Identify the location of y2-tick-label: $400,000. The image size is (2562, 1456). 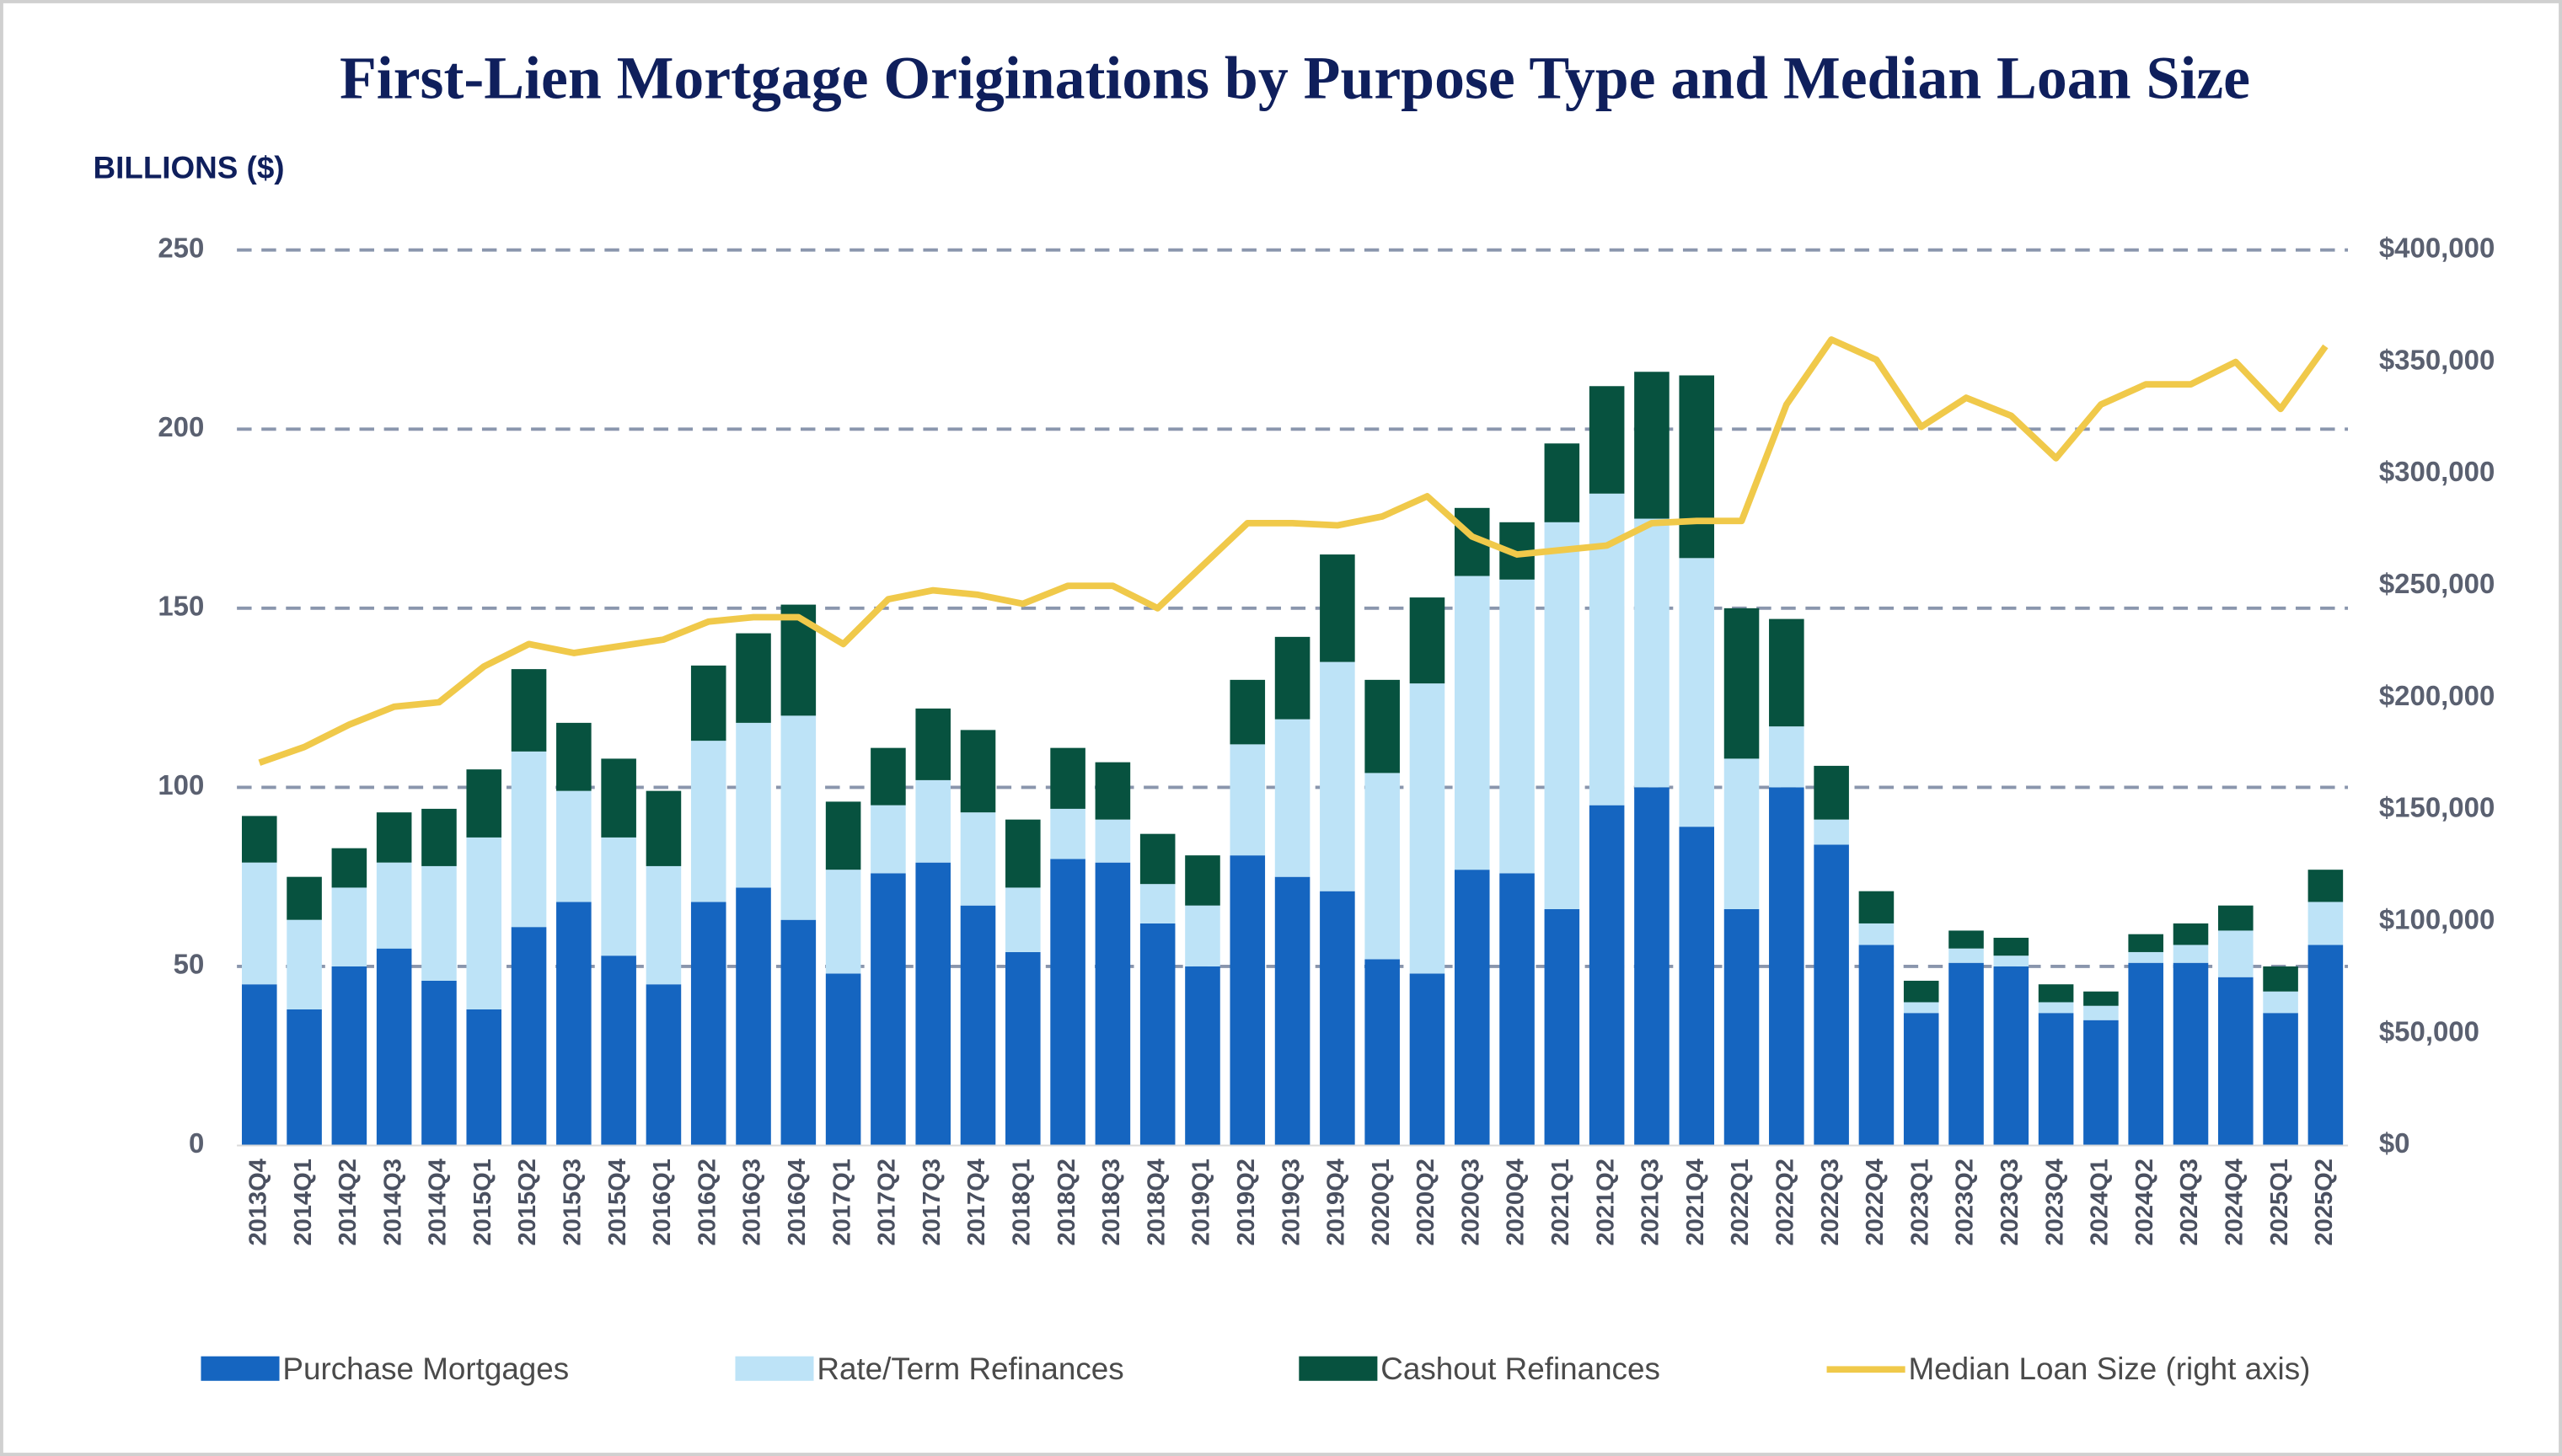
(2437, 247).